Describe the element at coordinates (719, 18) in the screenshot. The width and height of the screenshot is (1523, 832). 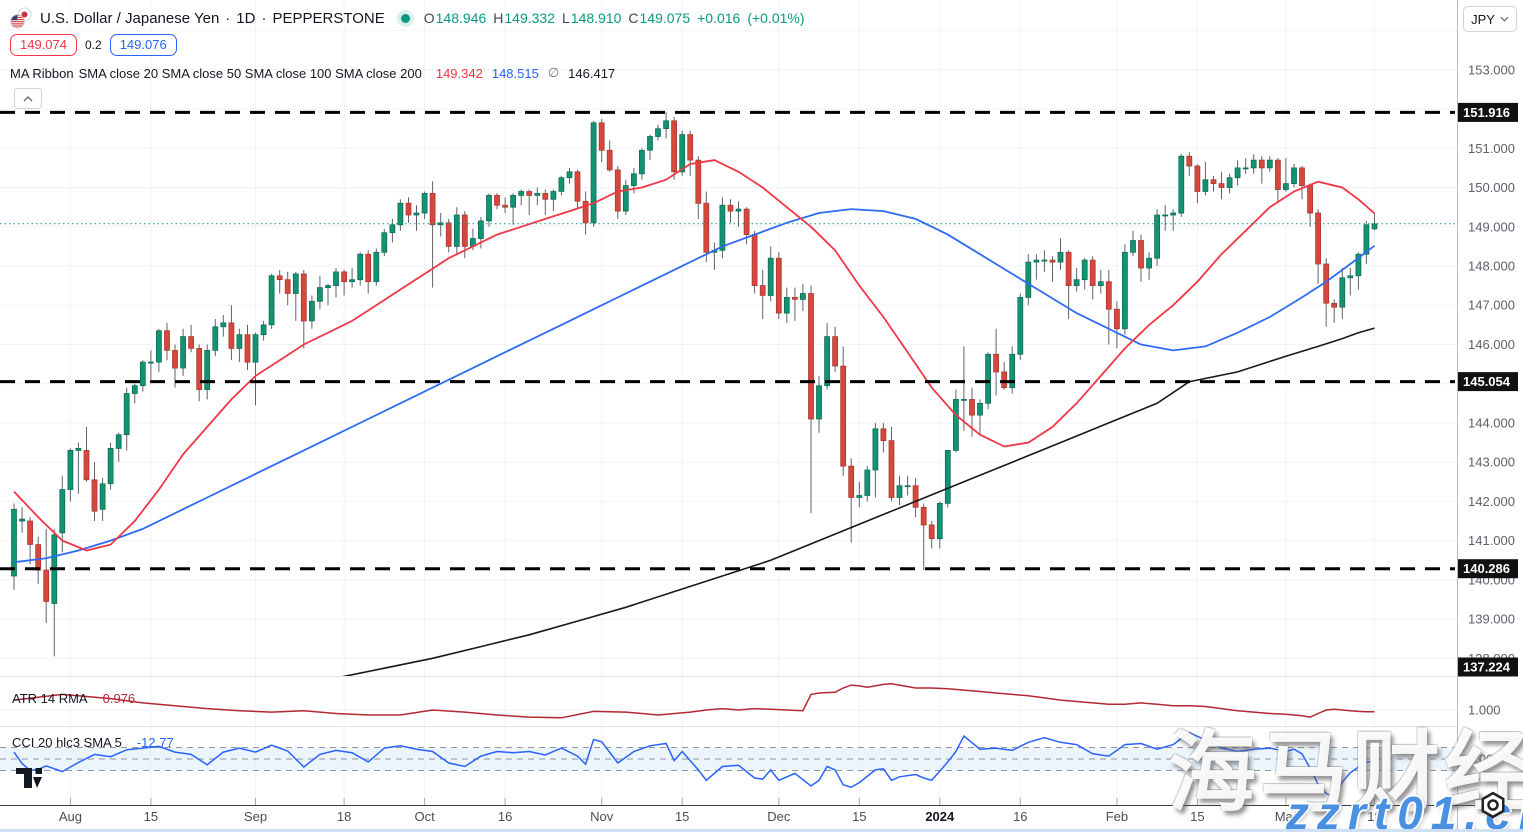
I see `change-value: +0.016` at that location.